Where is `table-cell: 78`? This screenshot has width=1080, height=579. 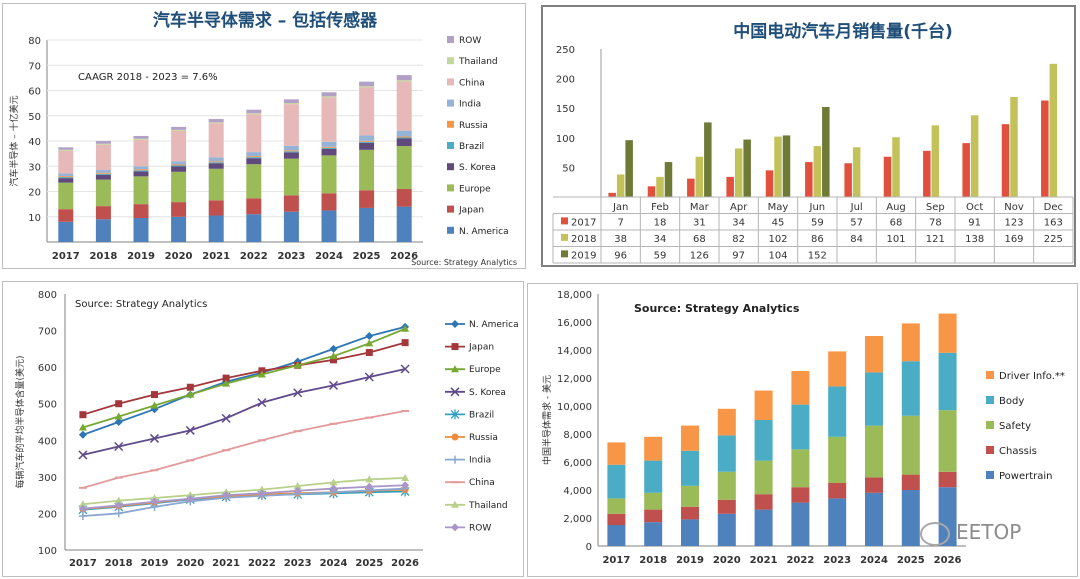 table-cell: 78 is located at coordinates (935, 222).